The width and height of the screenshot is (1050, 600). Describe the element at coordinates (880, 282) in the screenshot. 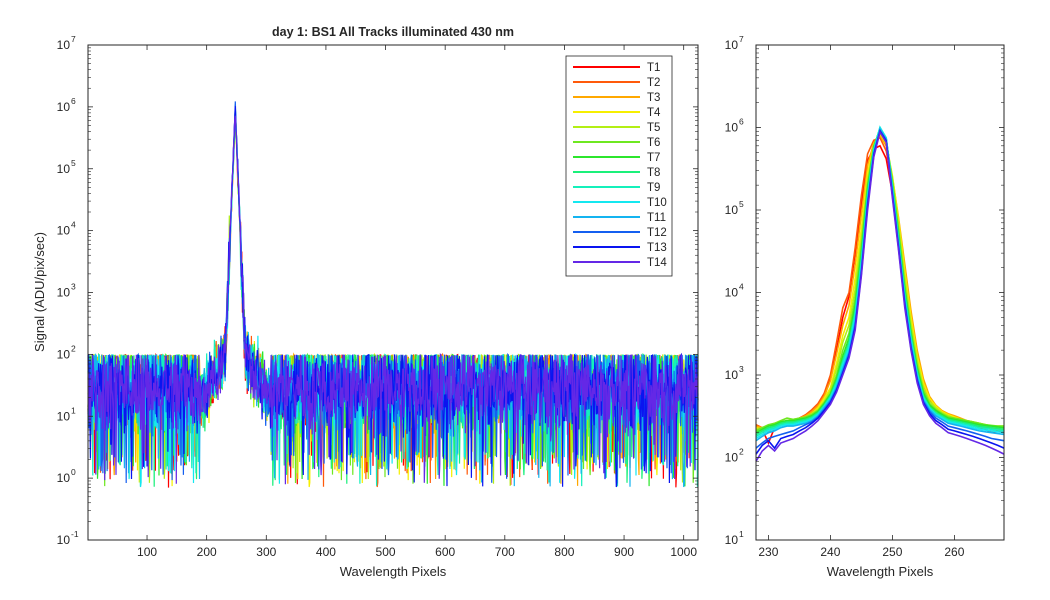

I see `zoom-series-line-T10` at that location.